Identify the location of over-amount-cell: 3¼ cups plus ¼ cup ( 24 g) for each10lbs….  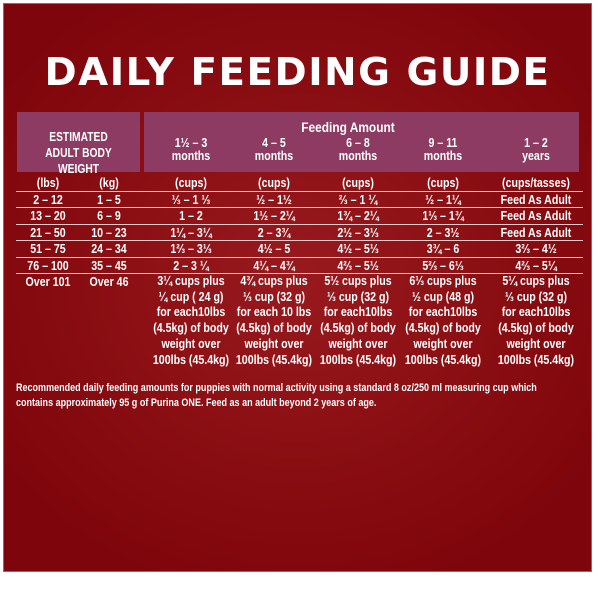
(191, 321).